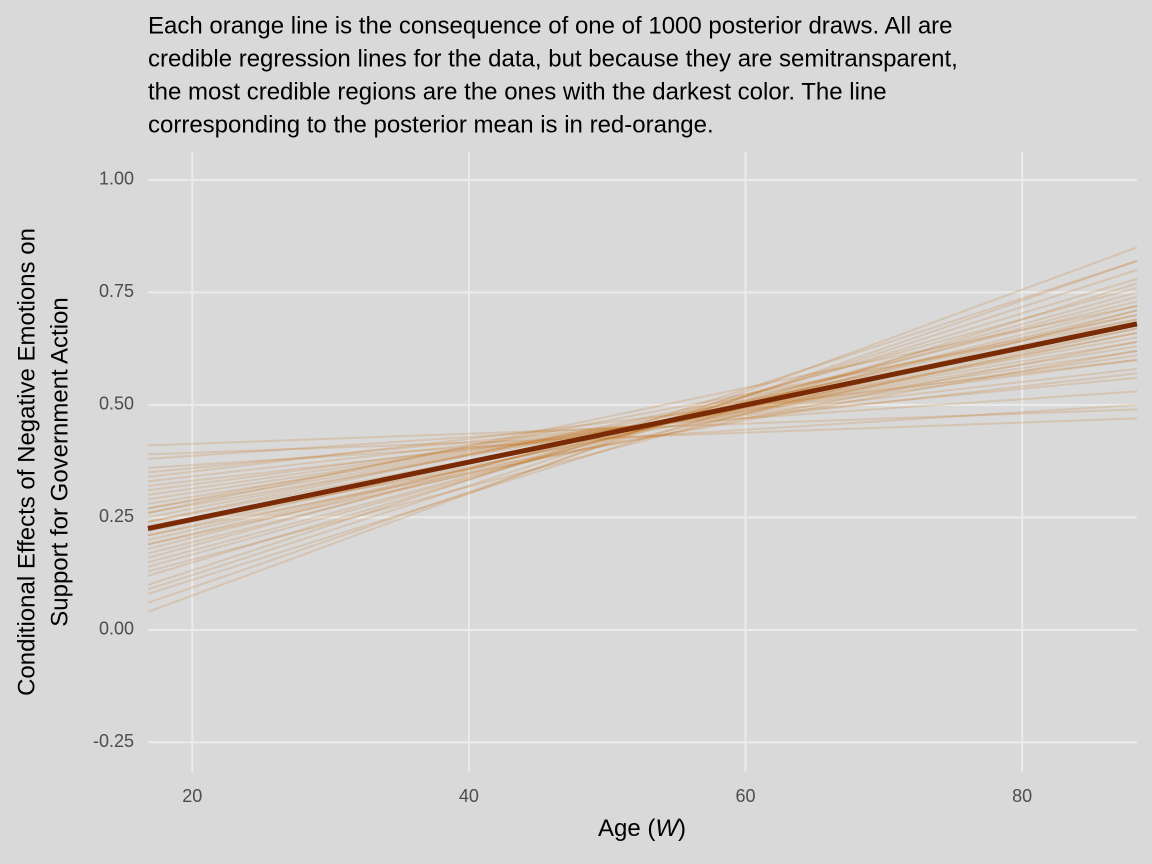  I want to click on x-axis-label: Age (W), so click(642, 828).